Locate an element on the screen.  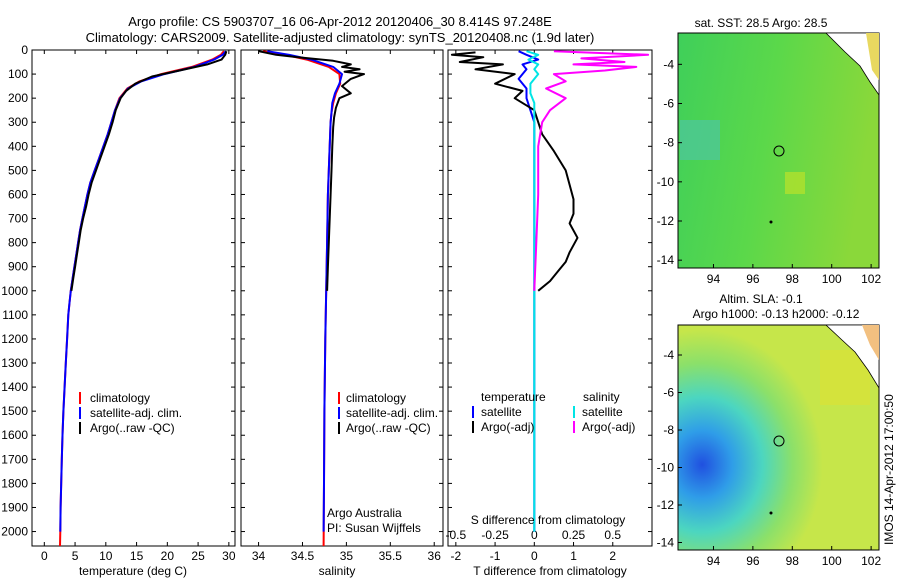
s-tick-label: -0.25 is located at coordinates (495, 535).